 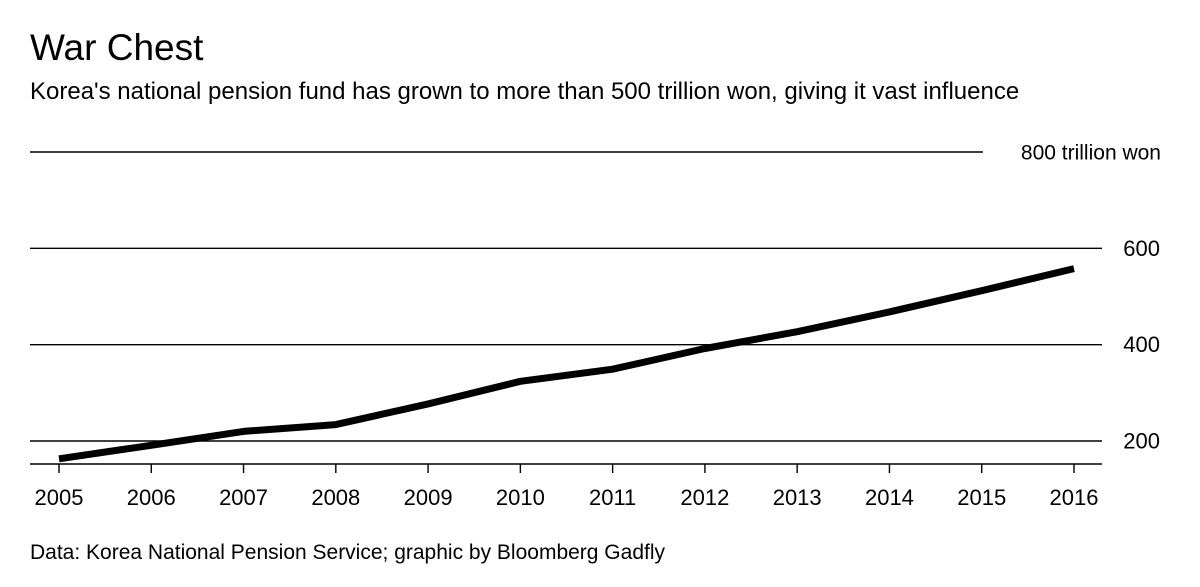 I want to click on data-point-2012, so click(x=704, y=348).